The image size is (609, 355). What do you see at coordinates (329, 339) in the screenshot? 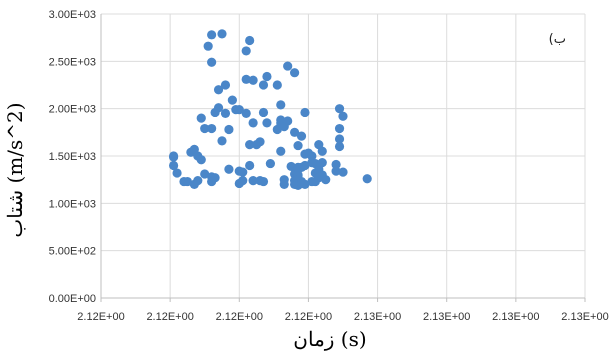
I see `x-axis-title: زمان (s)` at bounding box center [329, 339].